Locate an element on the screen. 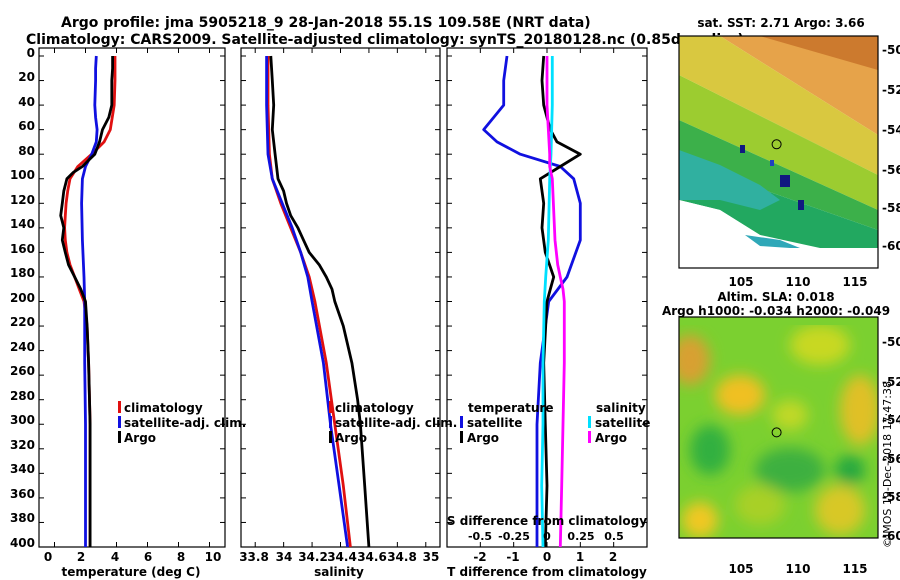  depth-tick-label: 40 is located at coordinates (26, 102).